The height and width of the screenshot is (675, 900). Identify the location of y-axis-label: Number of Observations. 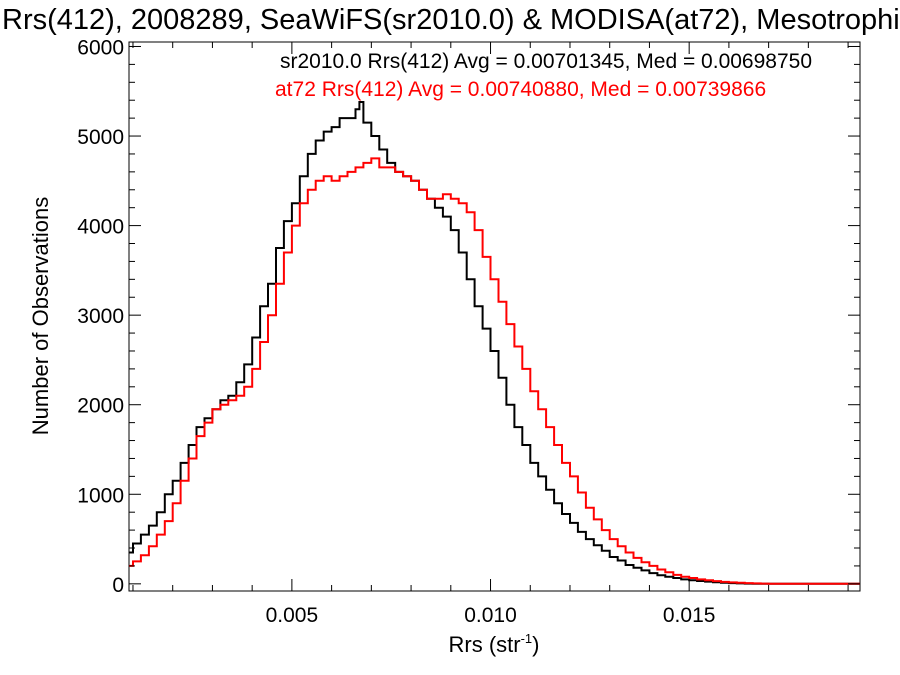
(40, 316).